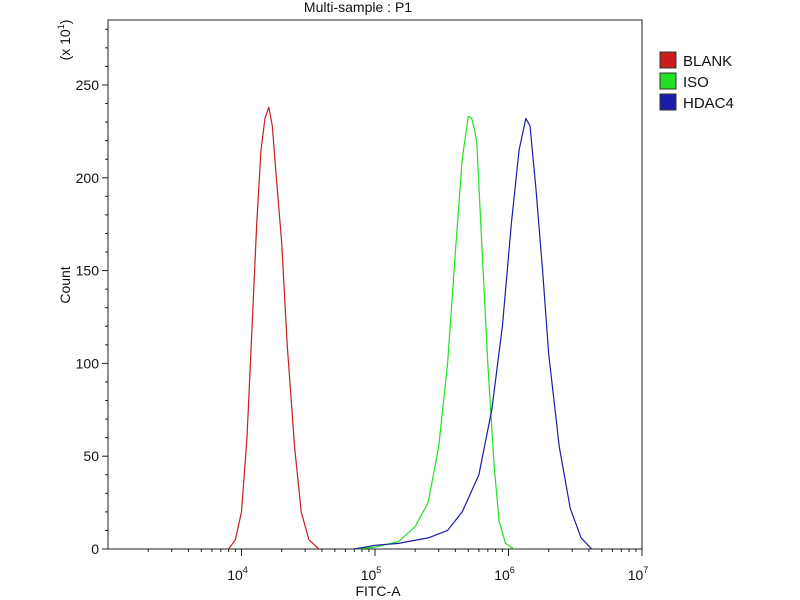 This screenshot has width=800, height=600. What do you see at coordinates (65, 44) in the screenshot?
I see `y-multiplier-prefix: (x 10` at bounding box center [65, 44].